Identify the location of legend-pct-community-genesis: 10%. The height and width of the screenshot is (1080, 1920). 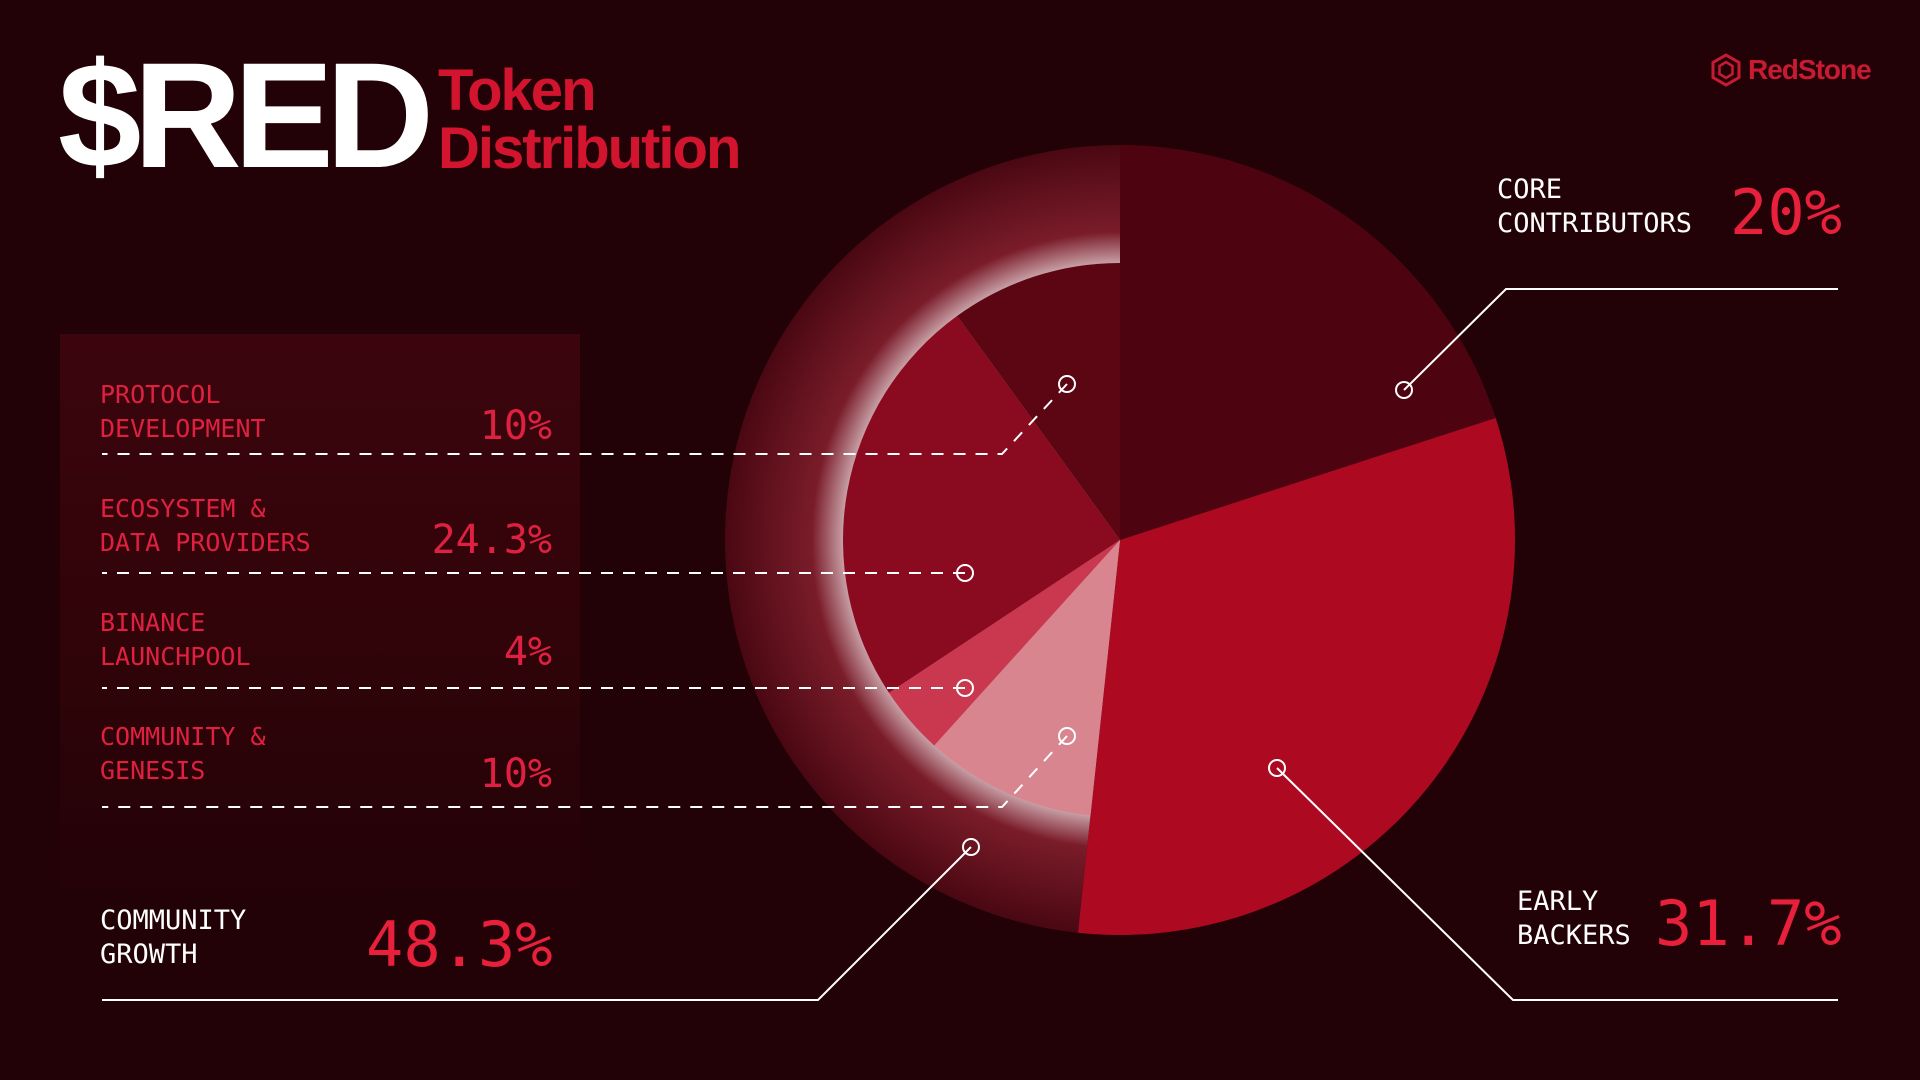
(515, 774).